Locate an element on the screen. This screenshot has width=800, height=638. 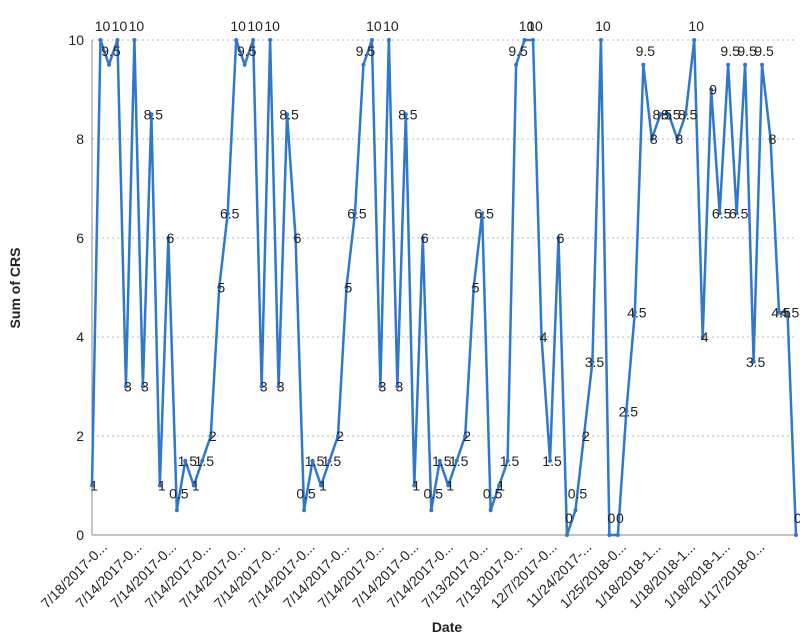
y-tick-labels: 0 2 4 6 8 10 is located at coordinates (76, 287).